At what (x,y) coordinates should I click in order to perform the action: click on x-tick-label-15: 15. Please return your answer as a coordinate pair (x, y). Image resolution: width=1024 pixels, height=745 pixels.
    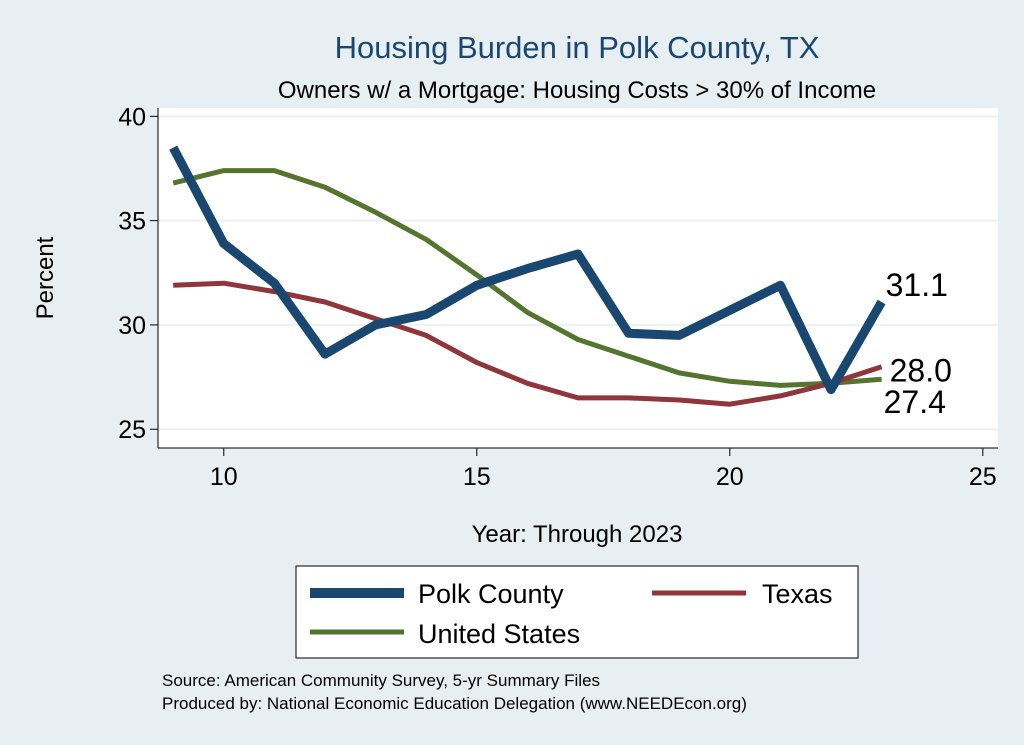
    Looking at the image, I should click on (477, 477).